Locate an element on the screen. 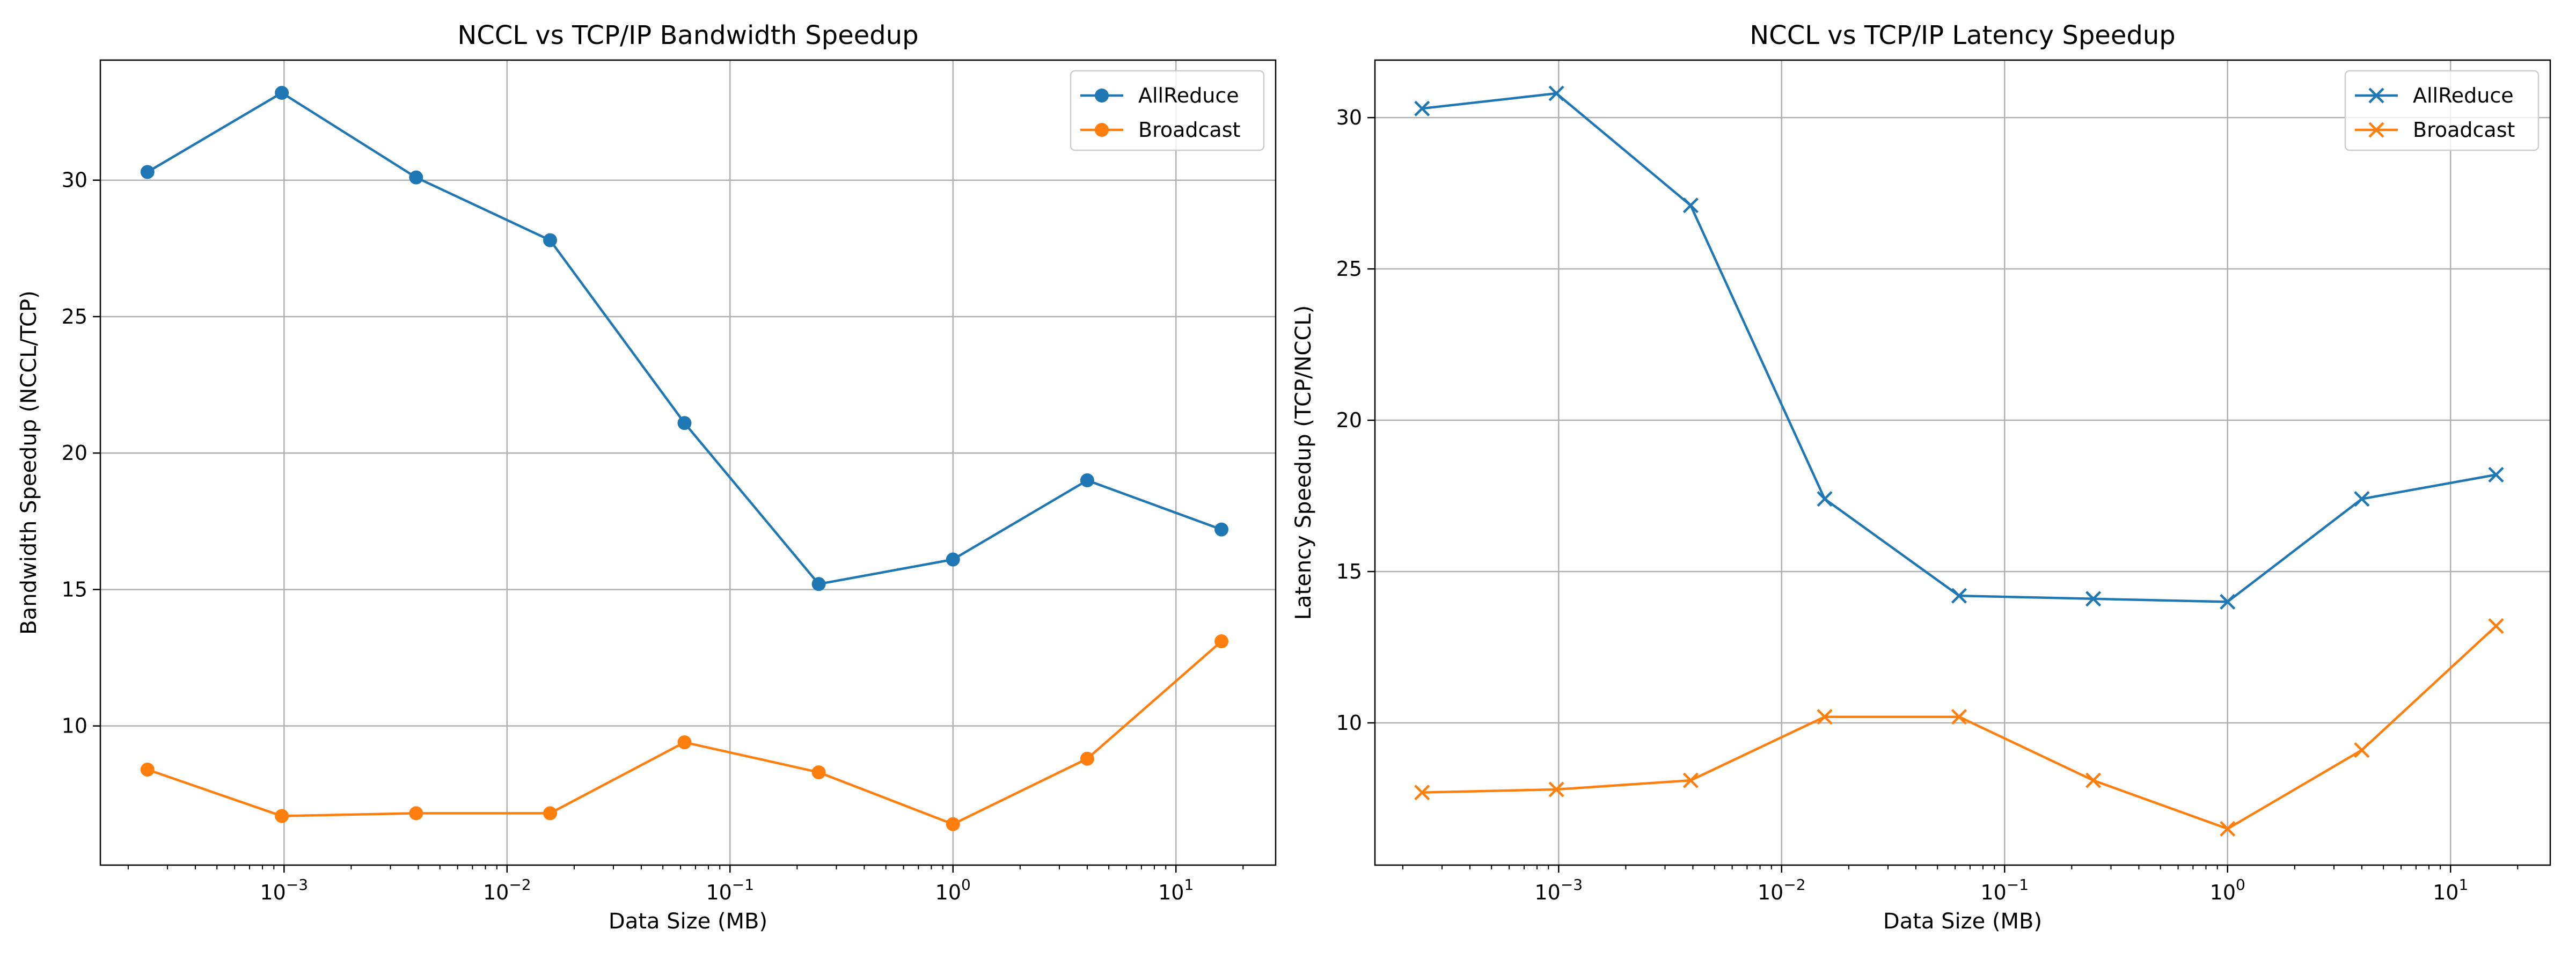 Image resolution: width=2576 pixels, height=966 pixels. y-axis-label: Bandwidth Speedup (NCCL/TCP) is located at coordinates (29, 462).